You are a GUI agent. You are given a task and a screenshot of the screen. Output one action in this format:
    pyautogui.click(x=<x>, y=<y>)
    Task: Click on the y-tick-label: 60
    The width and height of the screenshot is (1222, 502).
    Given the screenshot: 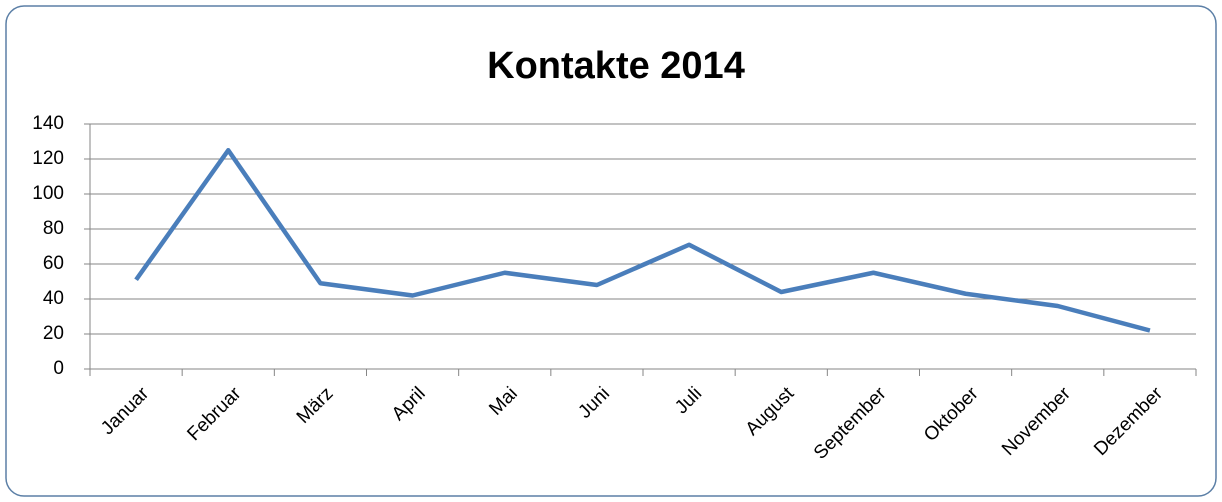 What is the action you would take?
    pyautogui.click(x=53, y=263)
    